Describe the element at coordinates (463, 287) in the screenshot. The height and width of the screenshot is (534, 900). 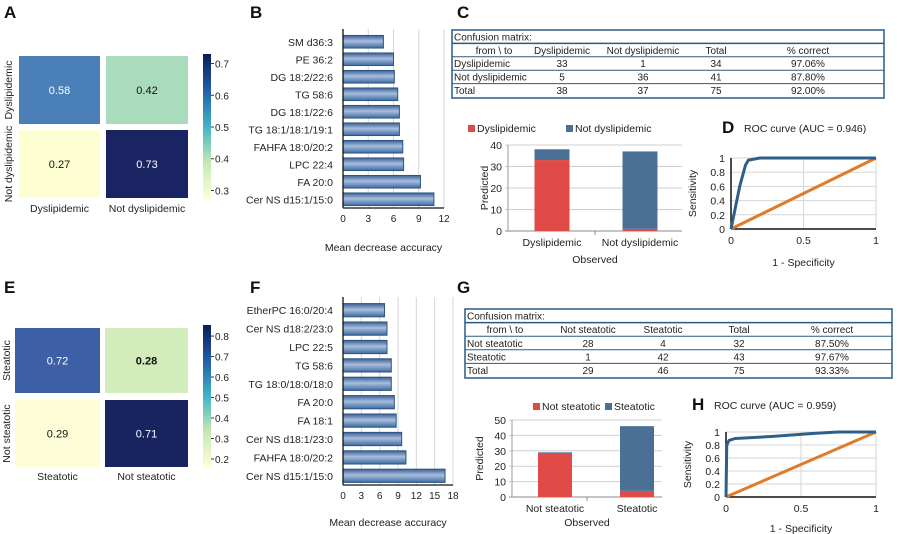
I see `panel-label-g: G` at that location.